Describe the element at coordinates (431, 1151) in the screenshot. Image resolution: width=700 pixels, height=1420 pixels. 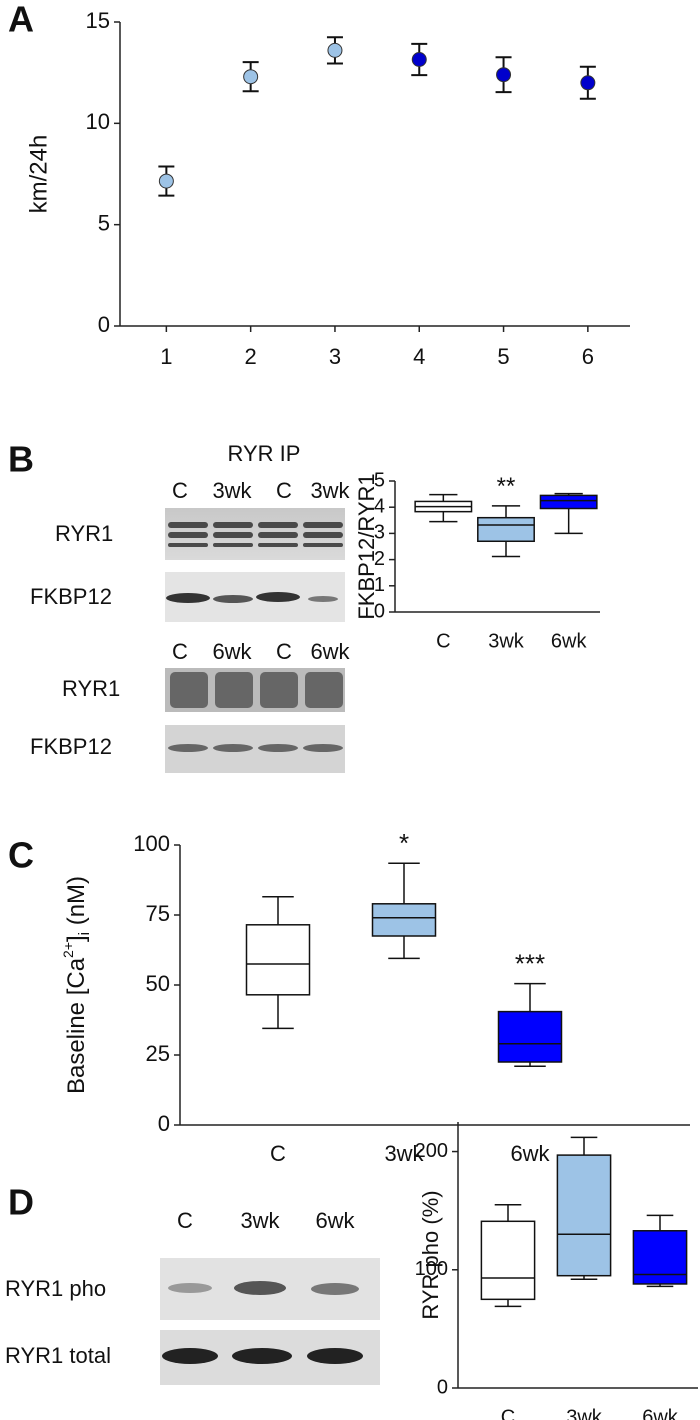
I see `y-tick-label: 200` at that location.